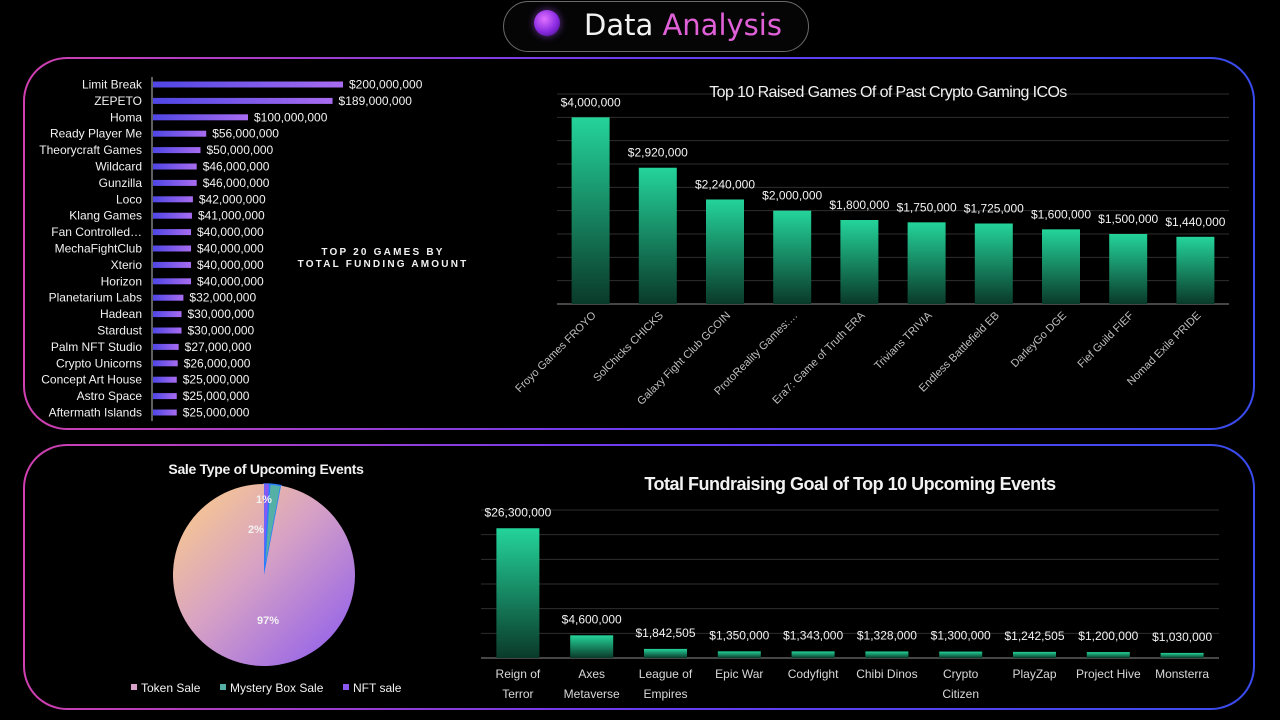 The width and height of the screenshot is (1280, 720). I want to click on top20-category-label: MechaFightClub, so click(99, 249).